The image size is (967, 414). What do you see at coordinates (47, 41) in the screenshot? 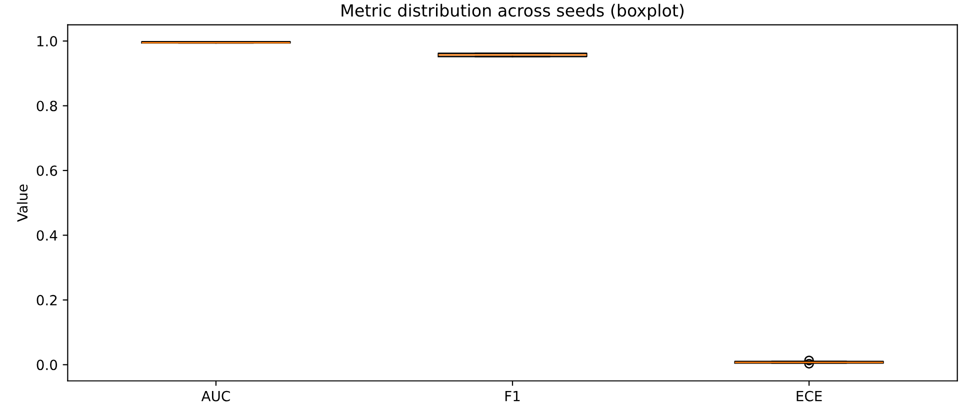
I see `y-tick-label: 1.0` at bounding box center [47, 41].